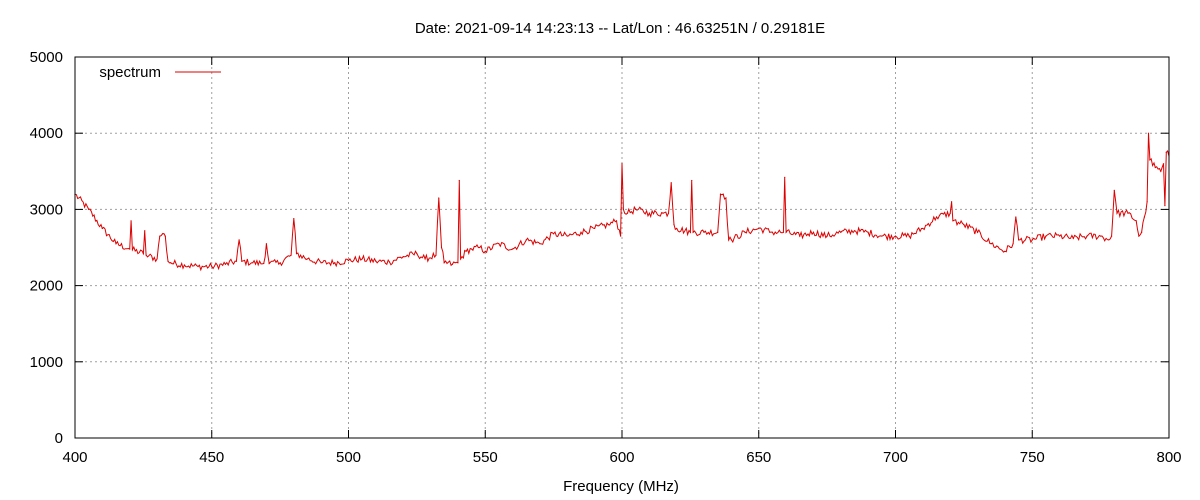 Image resolution: width=1200 pixels, height=500 pixels. What do you see at coordinates (160, 72) in the screenshot?
I see `legend: spectrum` at bounding box center [160, 72].